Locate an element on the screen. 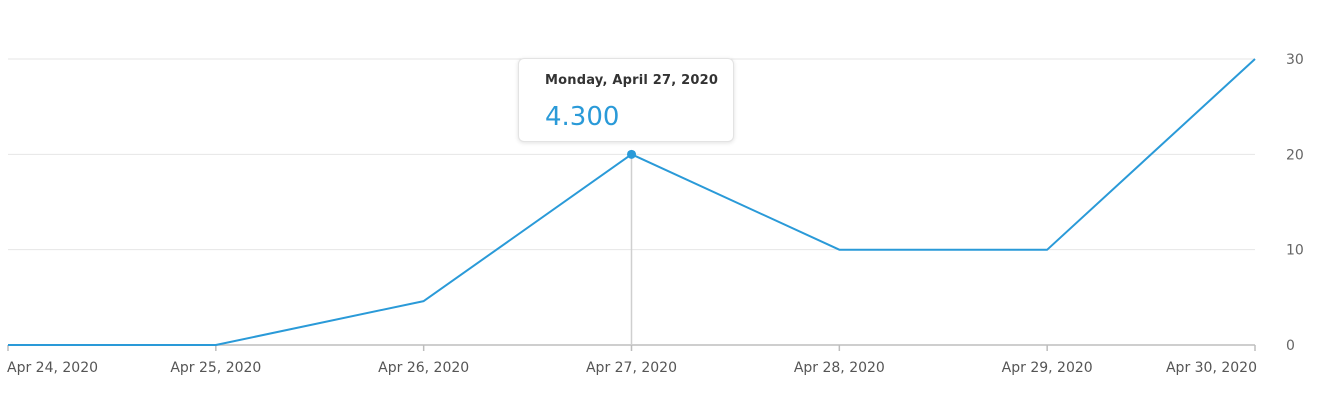 This screenshot has width=1328, height=402. x-tick-label: Apr 24, 2020 is located at coordinates (52, 368).